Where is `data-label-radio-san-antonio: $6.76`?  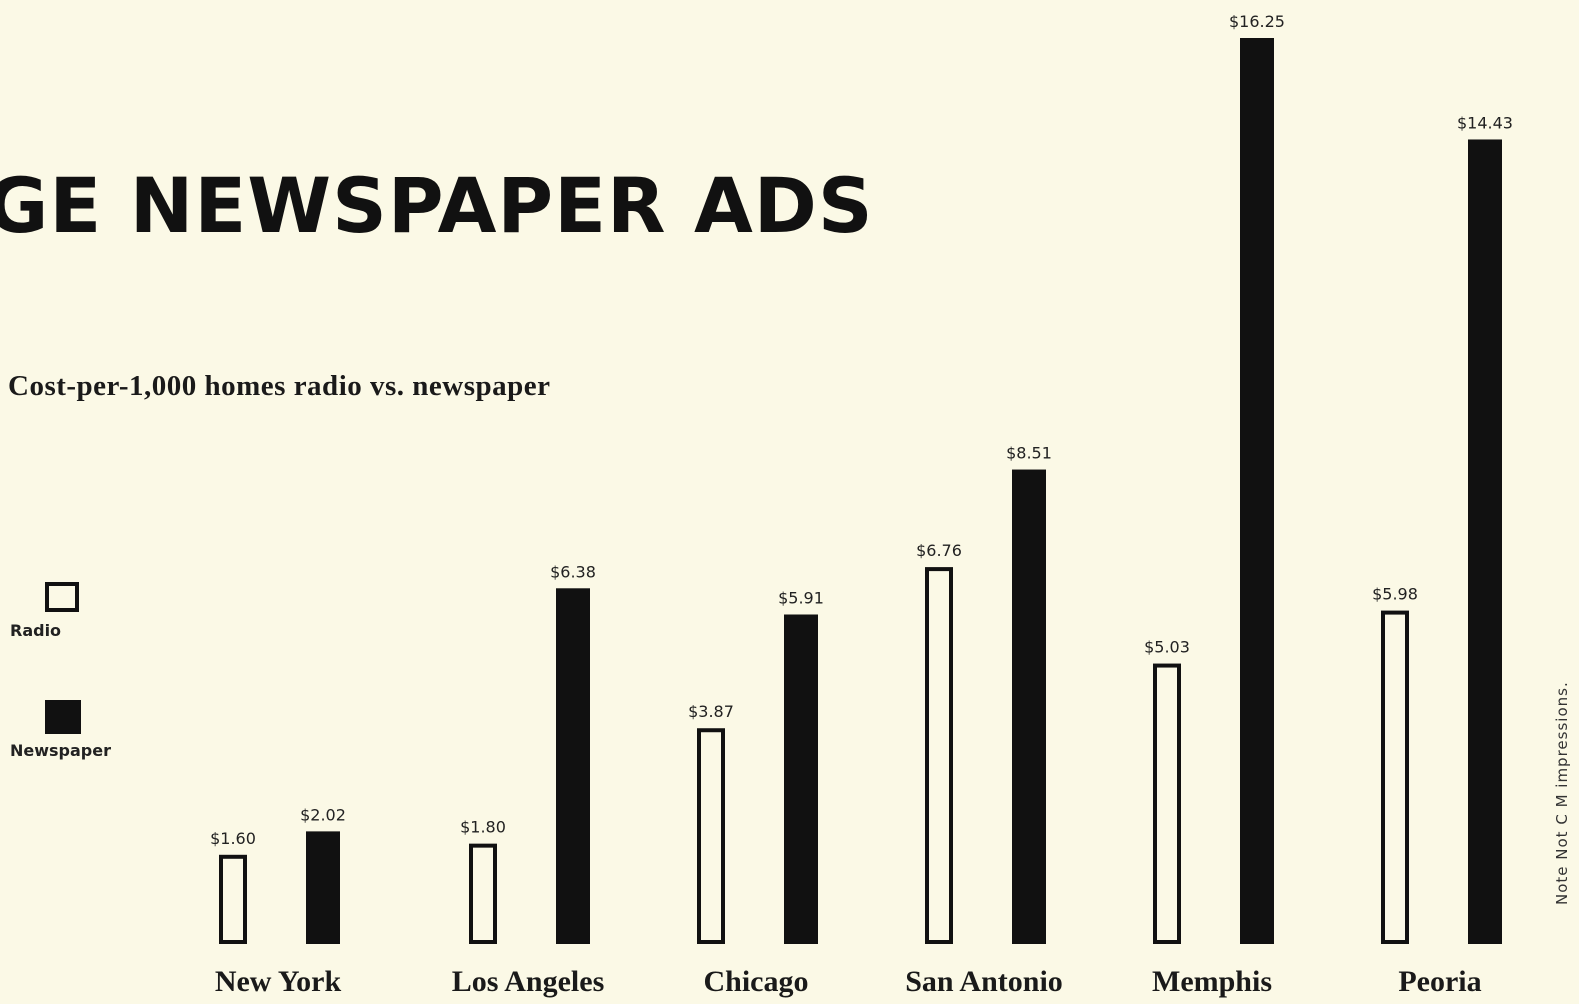 data-label-radio-san-antonio: $6.76 is located at coordinates (939, 550).